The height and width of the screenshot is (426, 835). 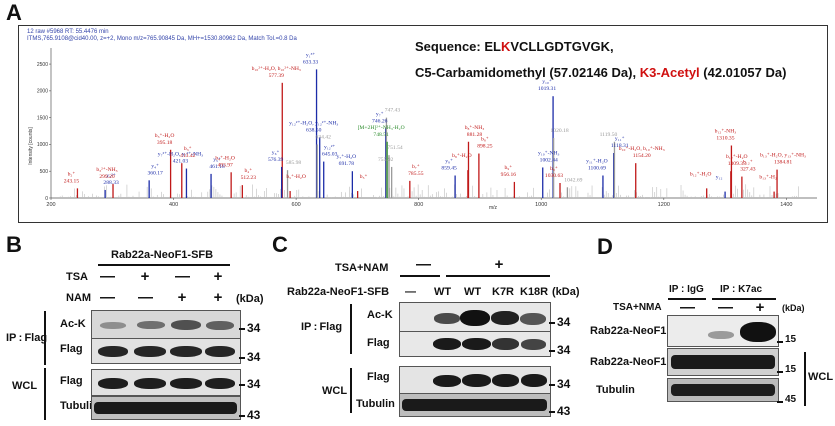 I want to click on x-tick-label: 400, so click(x=173, y=205).